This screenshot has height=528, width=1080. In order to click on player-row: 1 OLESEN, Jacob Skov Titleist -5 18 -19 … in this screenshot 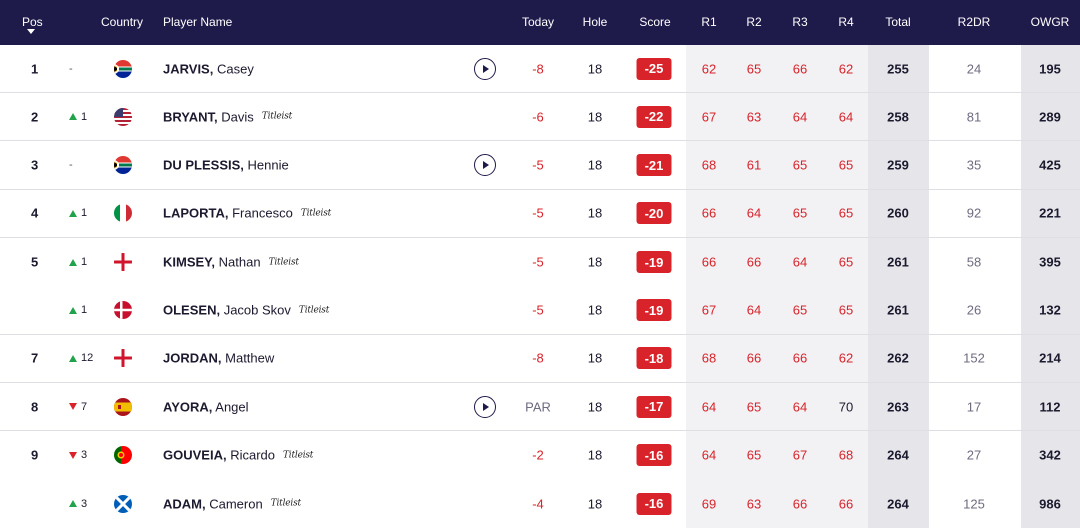, I will do `click(540, 311)`.